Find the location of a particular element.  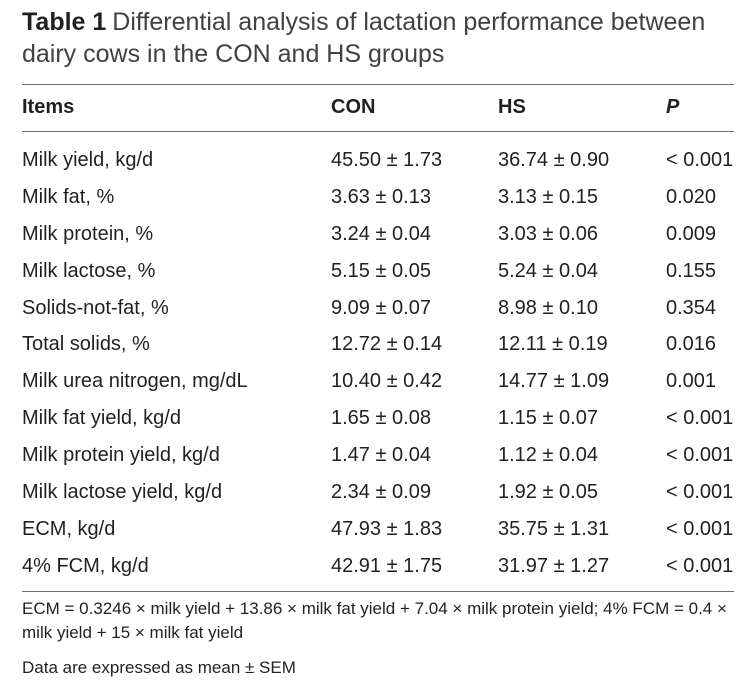

row-con-value: 3.24 ± 0.04 is located at coordinates (381, 233).